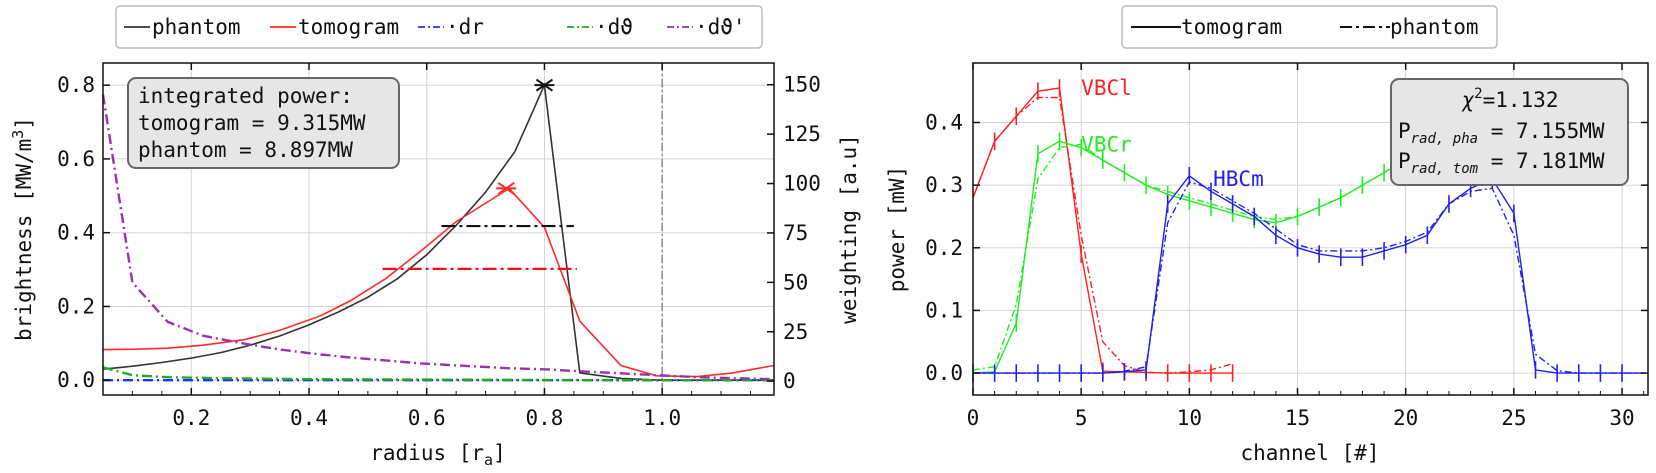 The width and height of the screenshot is (1656, 473). I want to click on left-ytick-label: 0.0, so click(76, 380).